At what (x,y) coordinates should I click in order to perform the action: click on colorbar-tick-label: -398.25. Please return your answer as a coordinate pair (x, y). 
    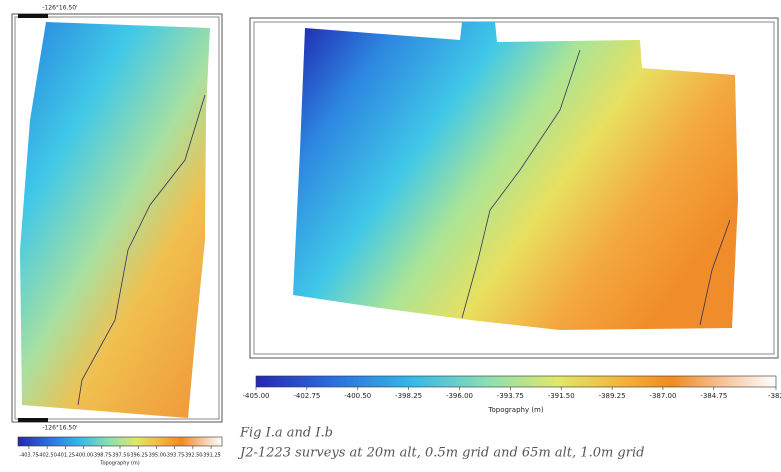
    Looking at the image, I should click on (408, 396).